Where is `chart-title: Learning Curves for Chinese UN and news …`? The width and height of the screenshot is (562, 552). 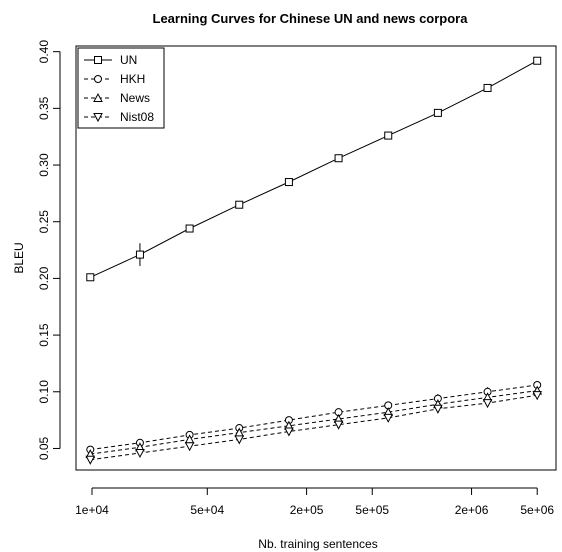
chart-title: Learning Curves for Chinese UN and news … is located at coordinates (311, 18).